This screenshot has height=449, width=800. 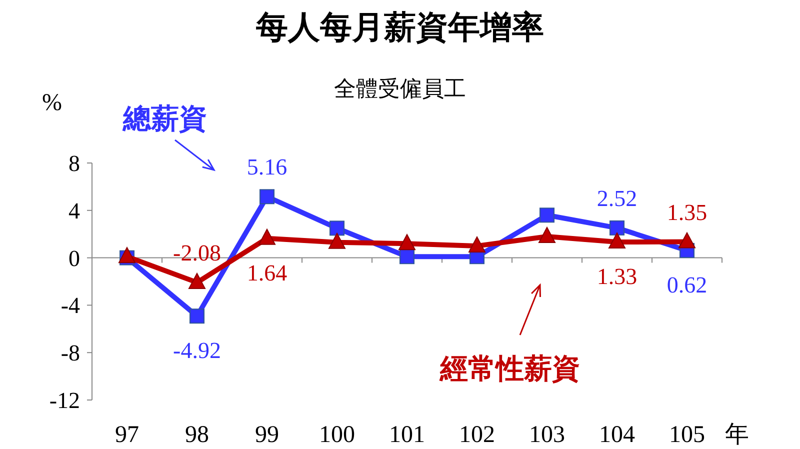 What do you see at coordinates (547, 435) in the screenshot?
I see `x-tick-label: 103` at bounding box center [547, 435].